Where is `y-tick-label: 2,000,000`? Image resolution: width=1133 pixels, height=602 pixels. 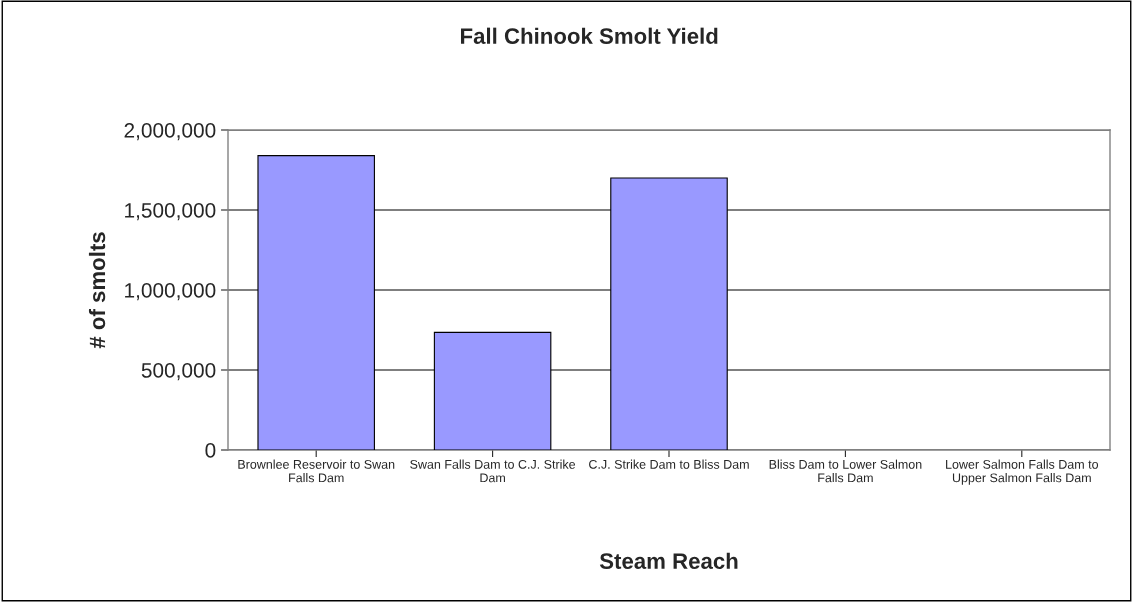
y-tick-label: 2,000,000 is located at coordinates (170, 132).